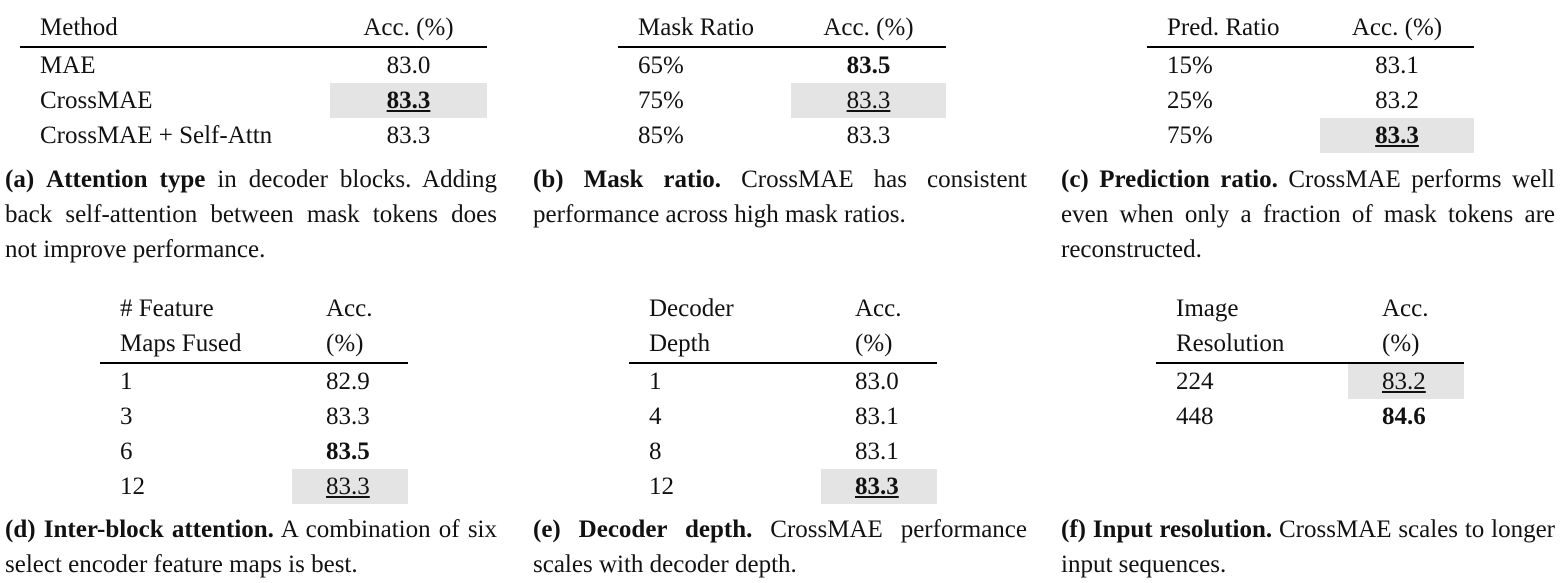 The width and height of the screenshot is (1560, 583). What do you see at coordinates (1310, 100) in the screenshot?
I see `table-row: 25% 83.2` at bounding box center [1310, 100].